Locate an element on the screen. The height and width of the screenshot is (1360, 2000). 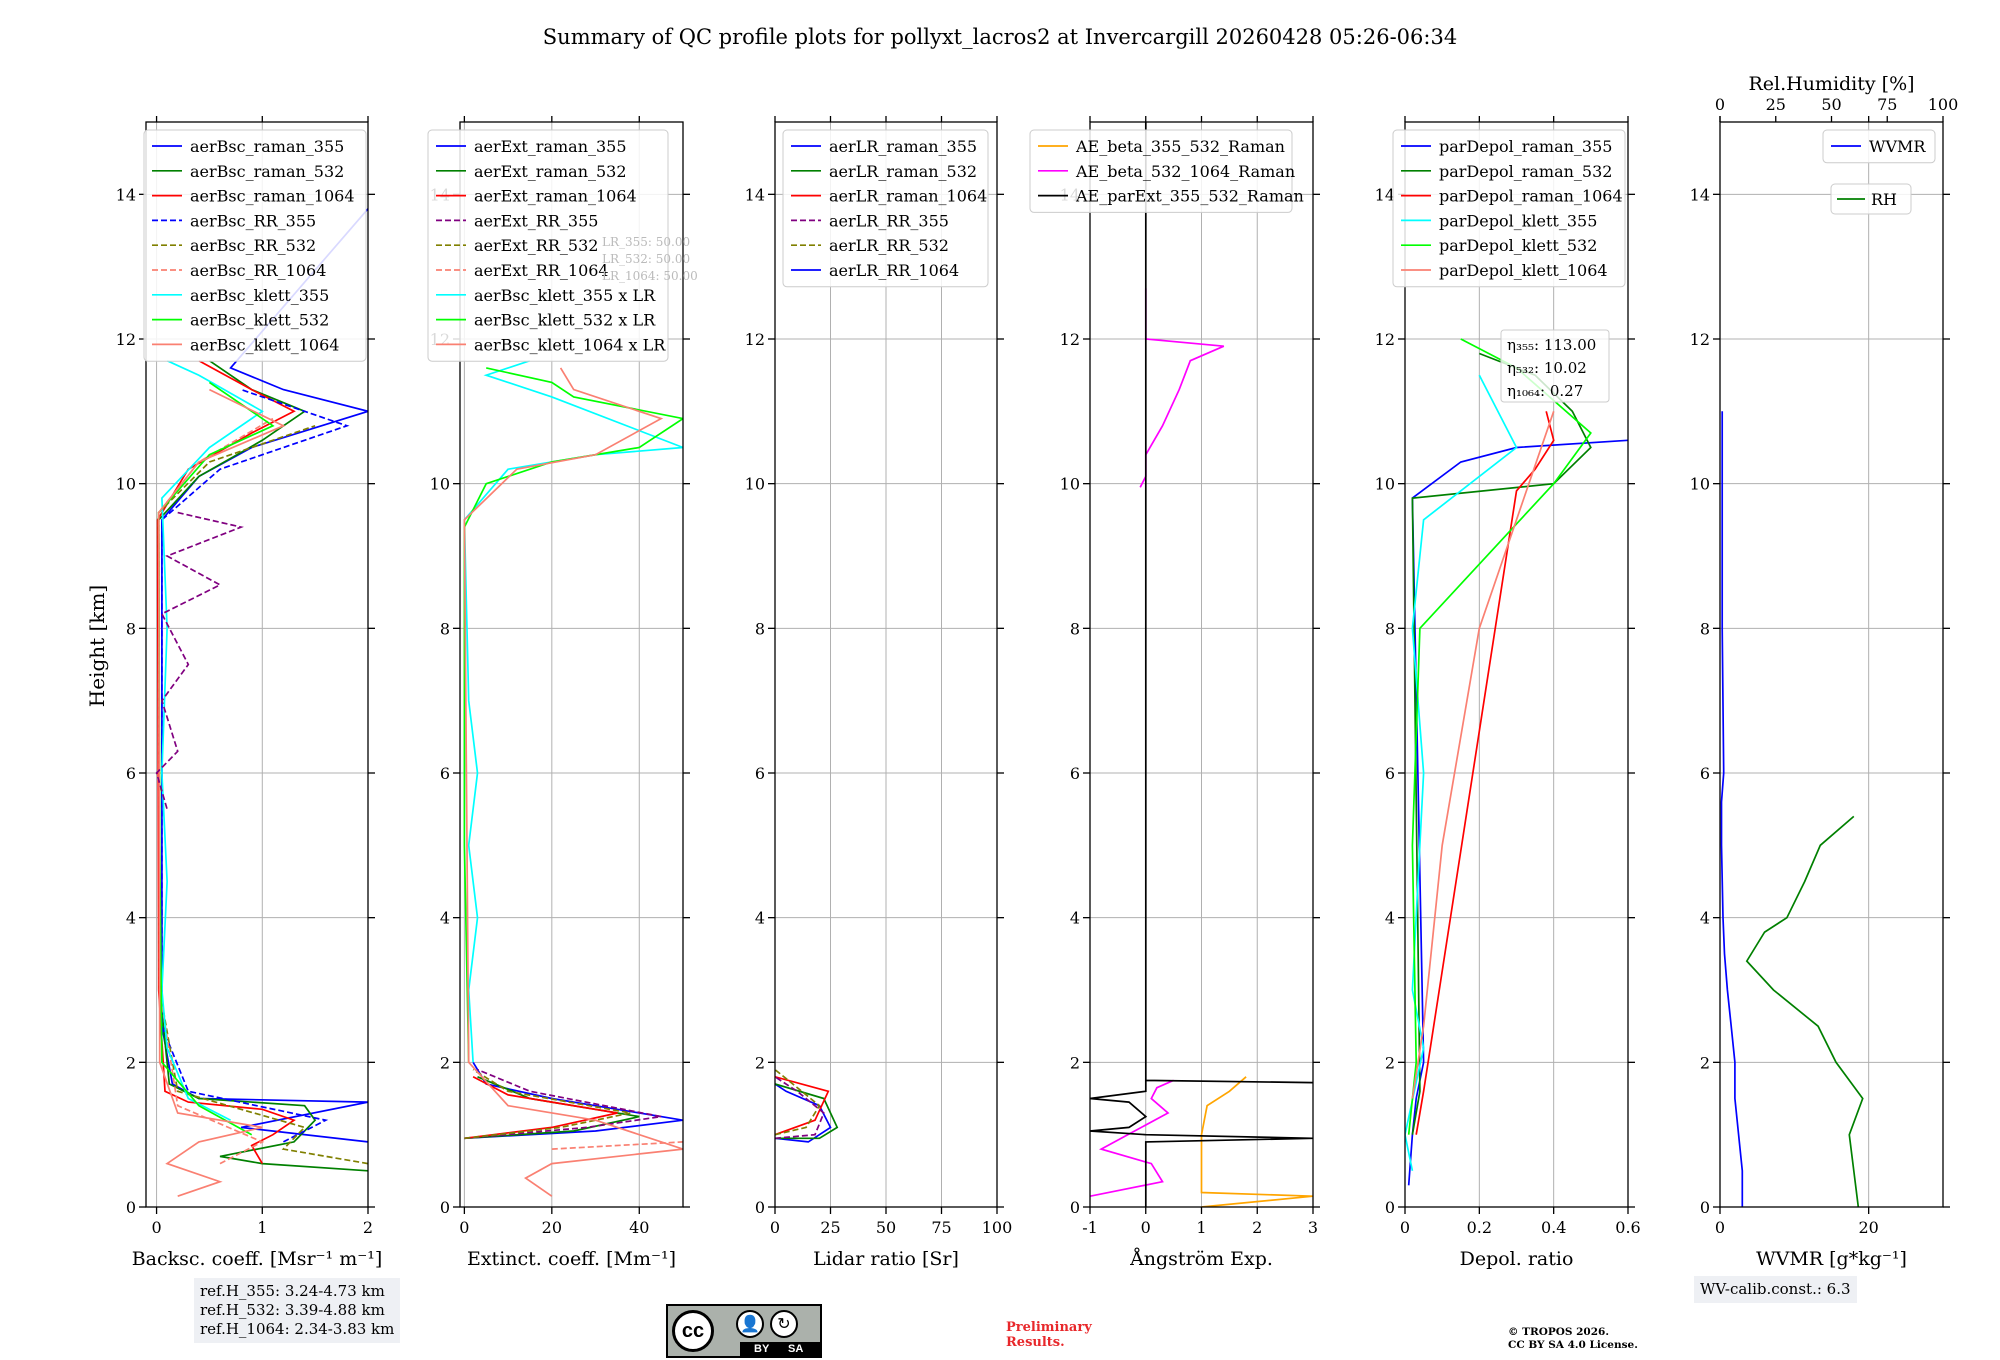
x-tick-label: 75 is located at coordinates (941, 1227).